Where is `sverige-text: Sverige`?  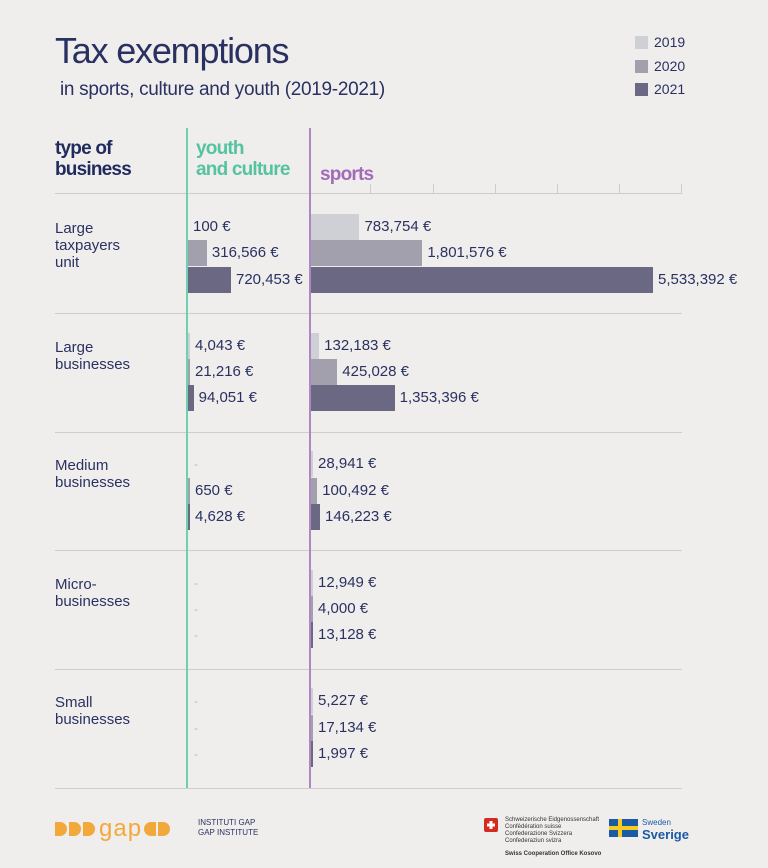 sverige-text: Sverige is located at coordinates (665, 834).